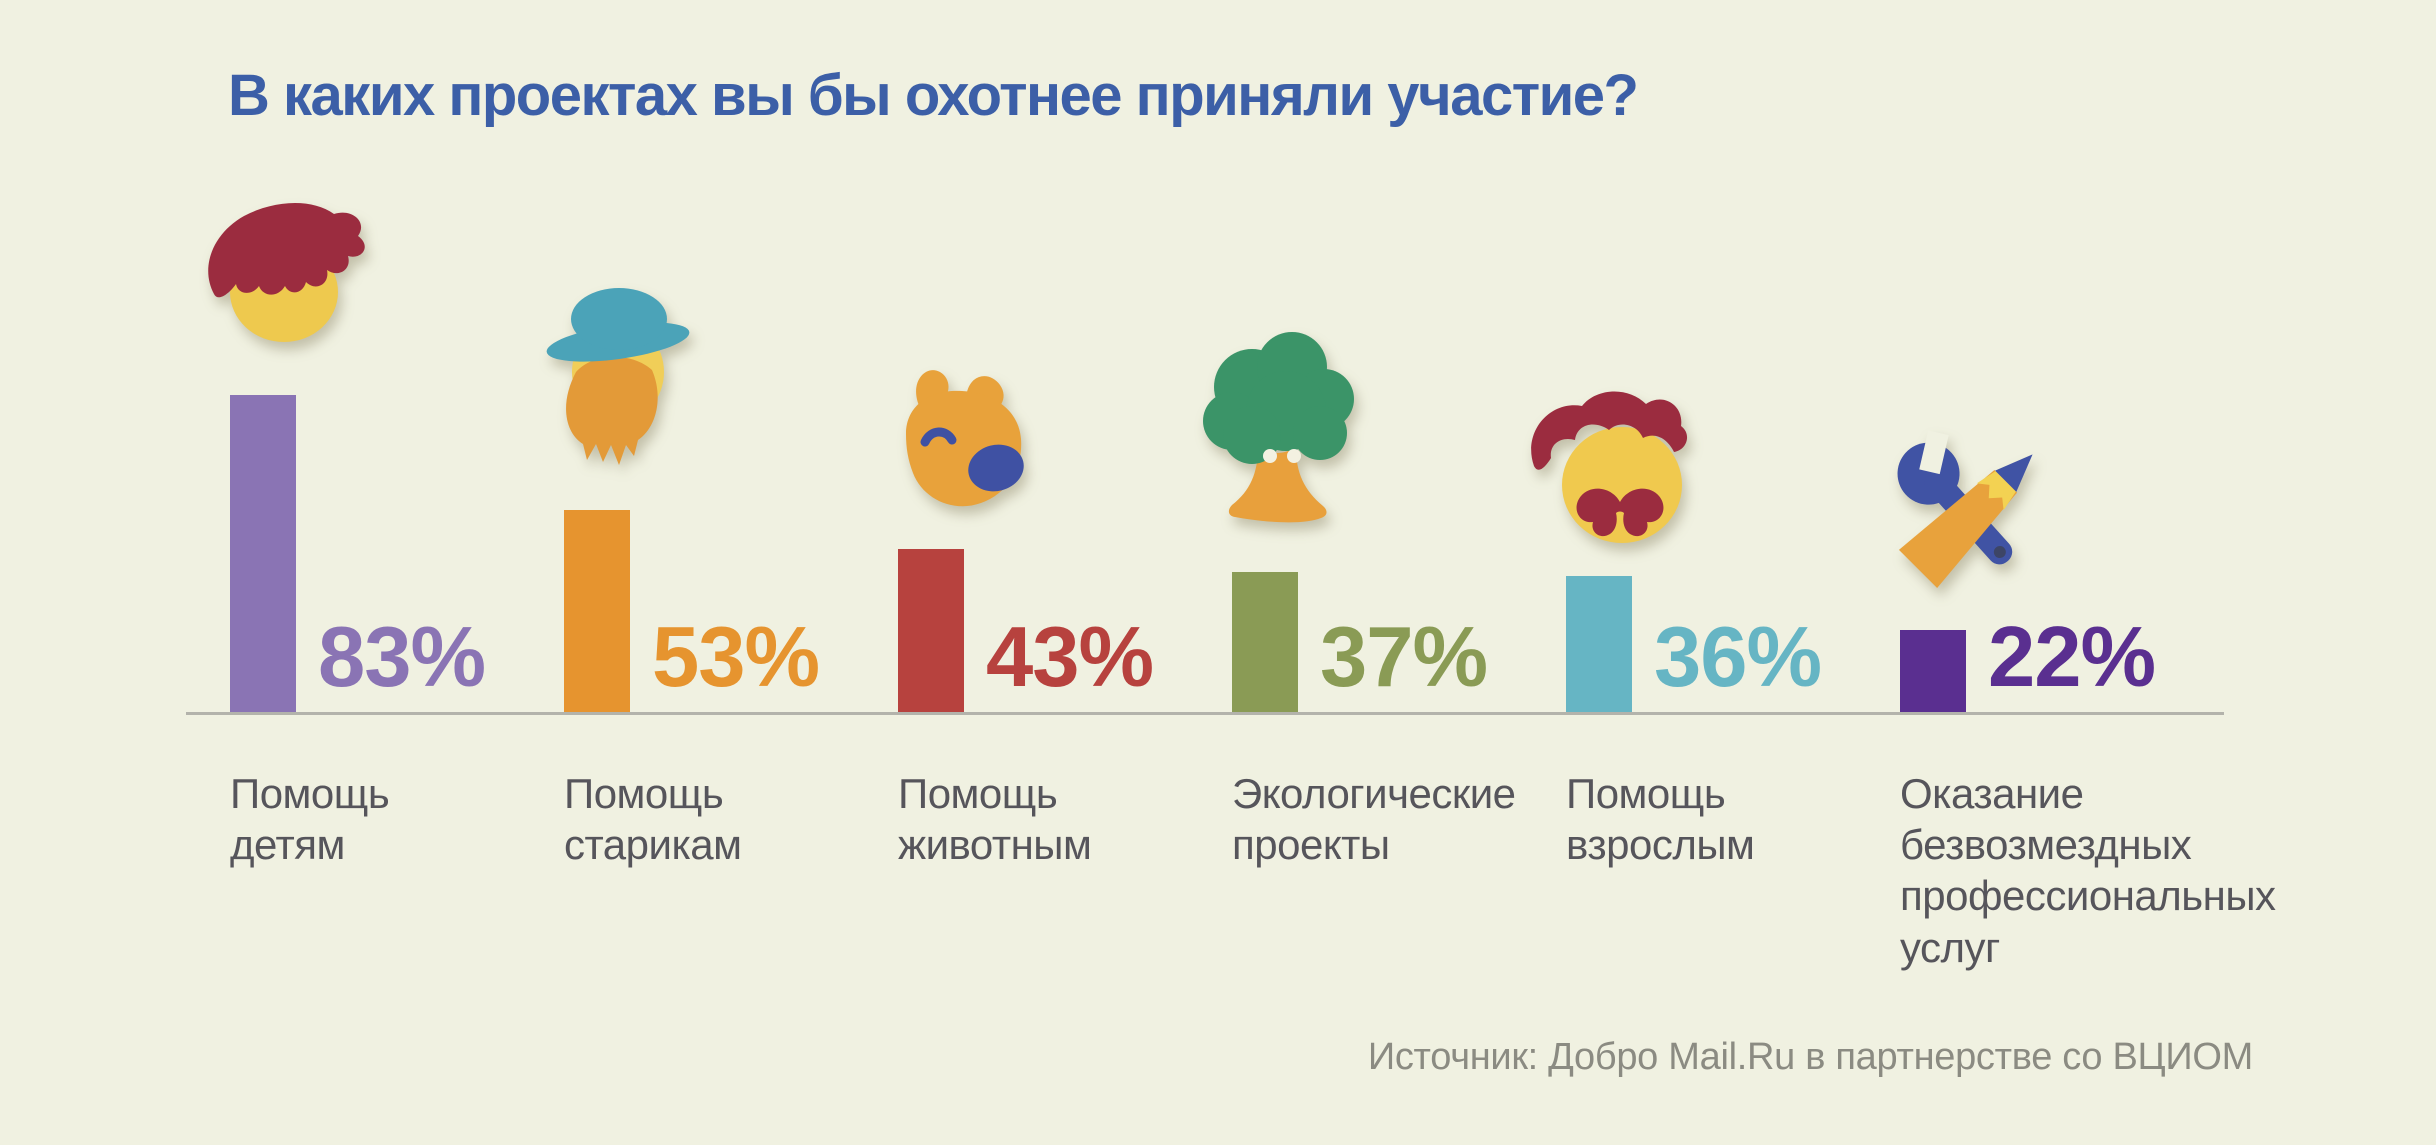 The image size is (2436, 1145). I want to click on adult-head-icon, so click(1609, 467).